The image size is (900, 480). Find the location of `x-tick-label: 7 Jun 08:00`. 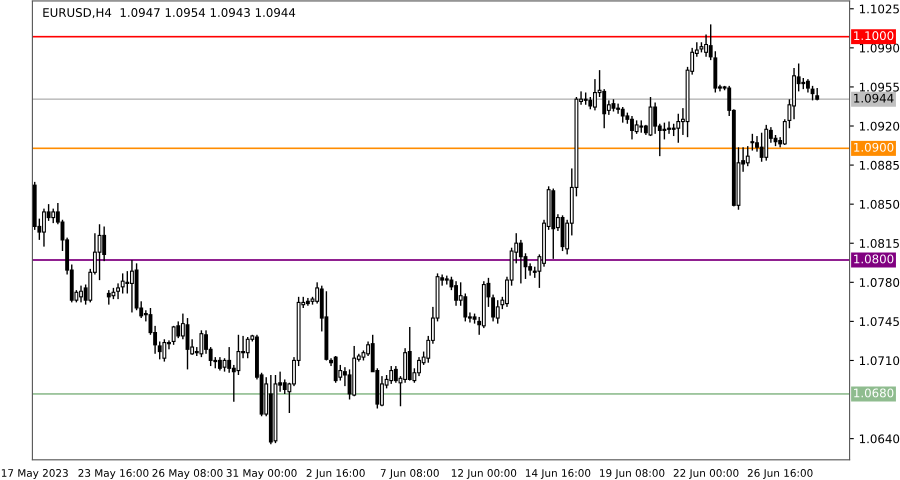

x-tick-label: 7 Jun 08:00 is located at coordinates (409, 474).